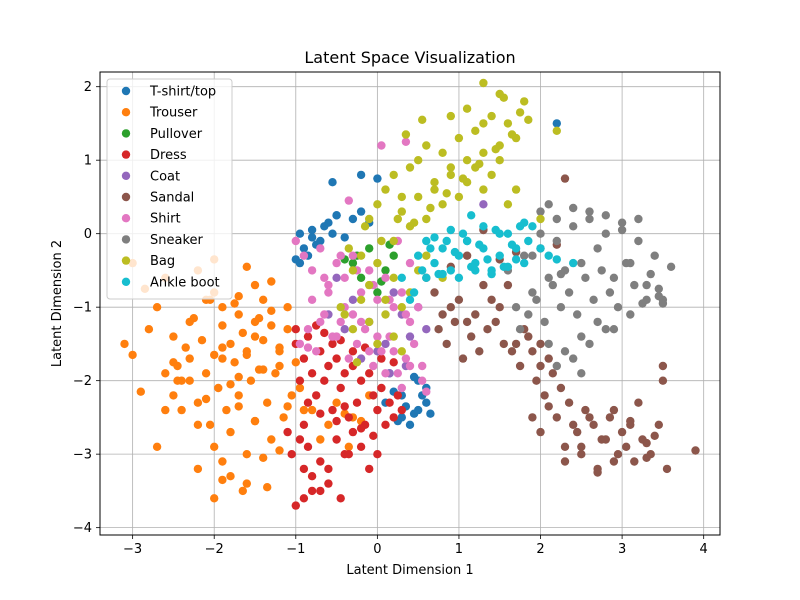 The width and height of the screenshot is (800, 600). What do you see at coordinates (448, 222) in the screenshot?
I see `series-bag` at bounding box center [448, 222].